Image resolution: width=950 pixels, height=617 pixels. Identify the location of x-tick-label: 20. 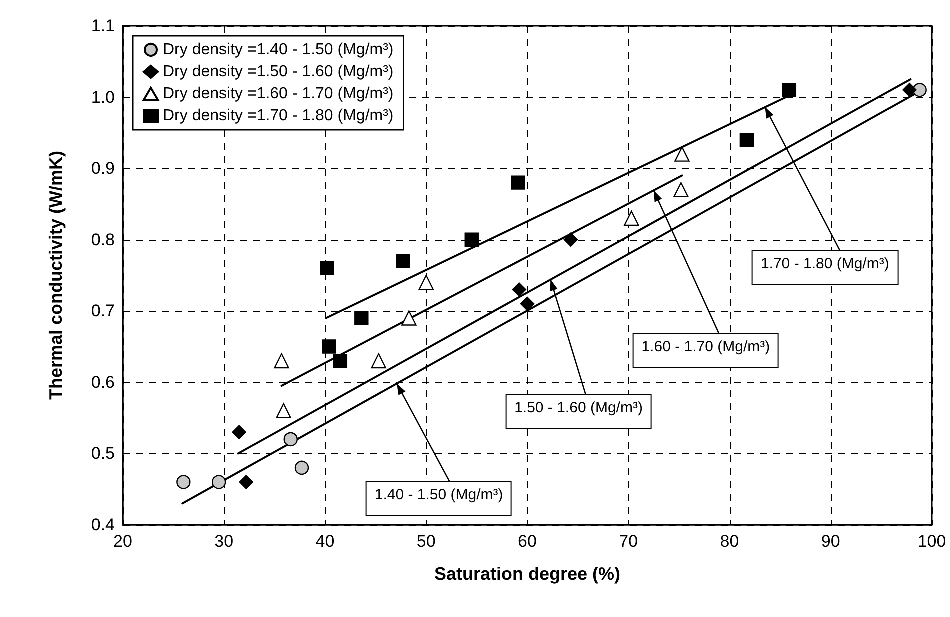
(123, 541).